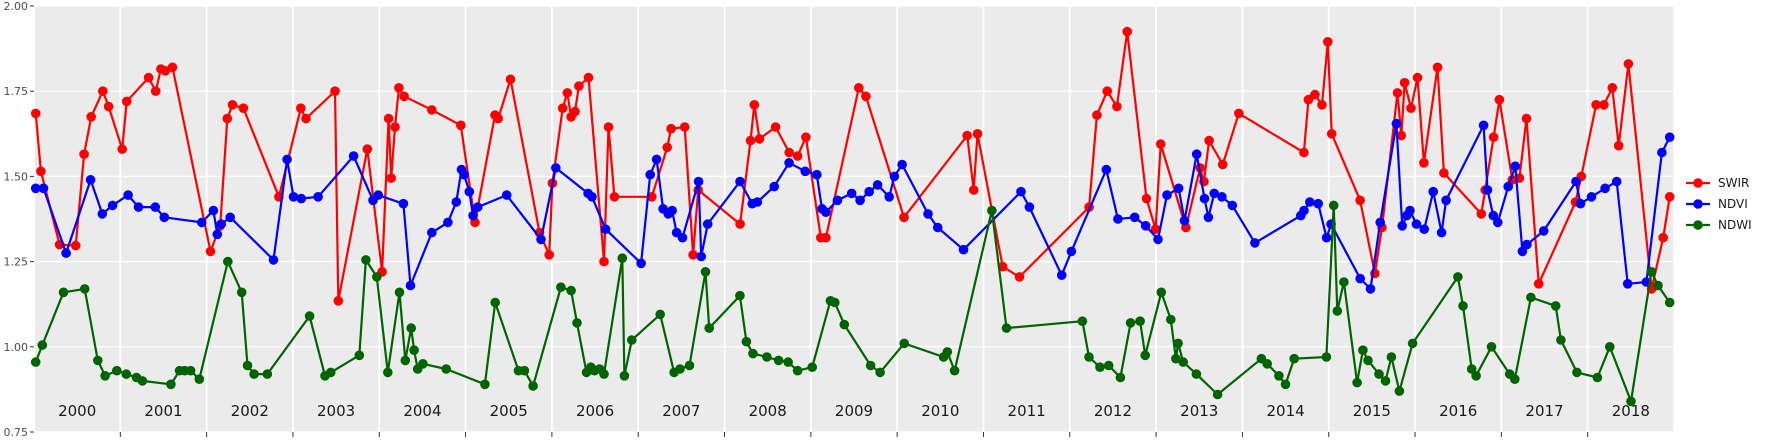  I want to click on year-label: 2006, so click(595, 411).